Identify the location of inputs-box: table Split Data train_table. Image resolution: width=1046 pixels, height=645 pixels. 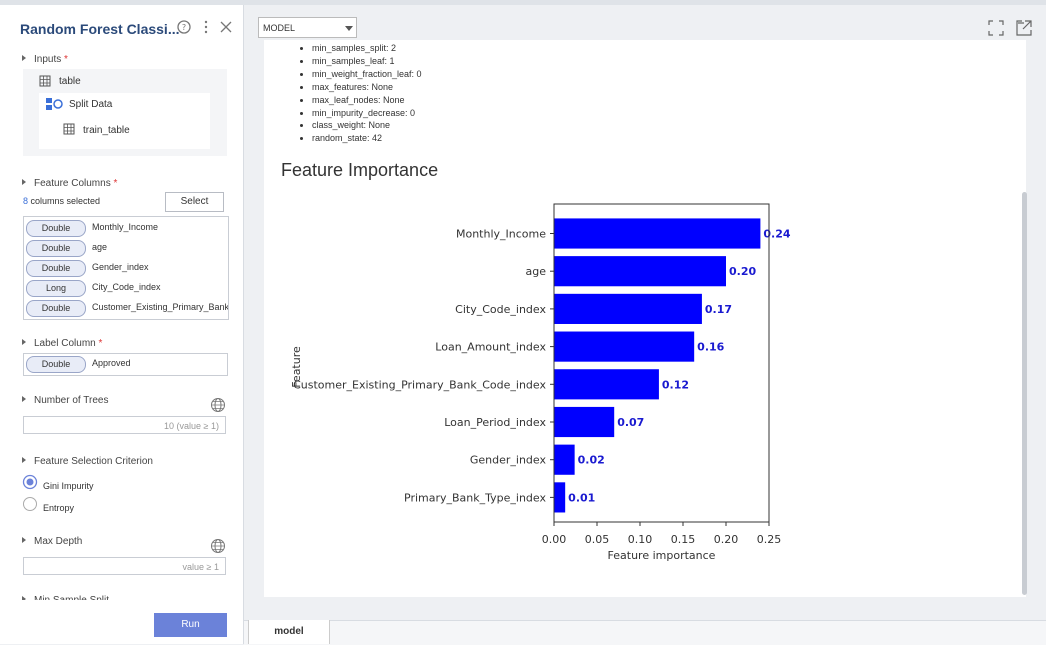
(125, 112).